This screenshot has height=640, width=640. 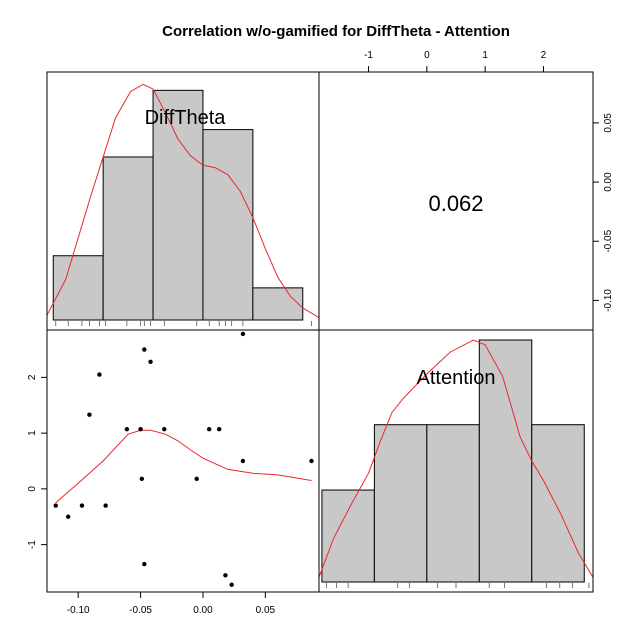 What do you see at coordinates (455, 203) in the screenshot?
I see `correlation-value: 0.062` at bounding box center [455, 203].